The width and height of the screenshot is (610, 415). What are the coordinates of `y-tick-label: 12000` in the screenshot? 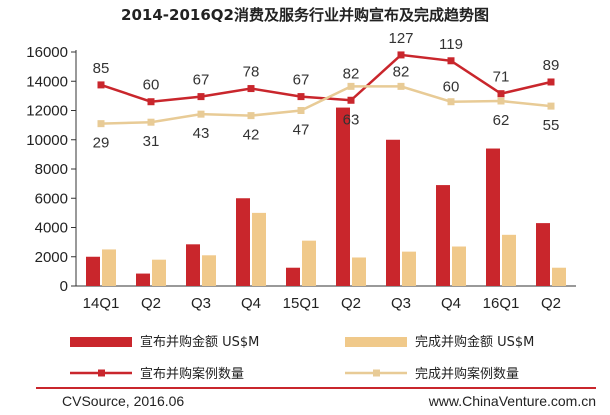 It's located at (47, 111).